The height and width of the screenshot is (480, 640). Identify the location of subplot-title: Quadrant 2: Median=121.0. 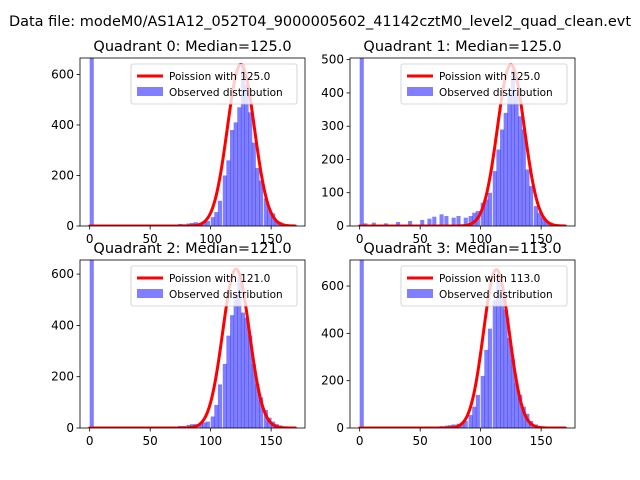
(192, 249).